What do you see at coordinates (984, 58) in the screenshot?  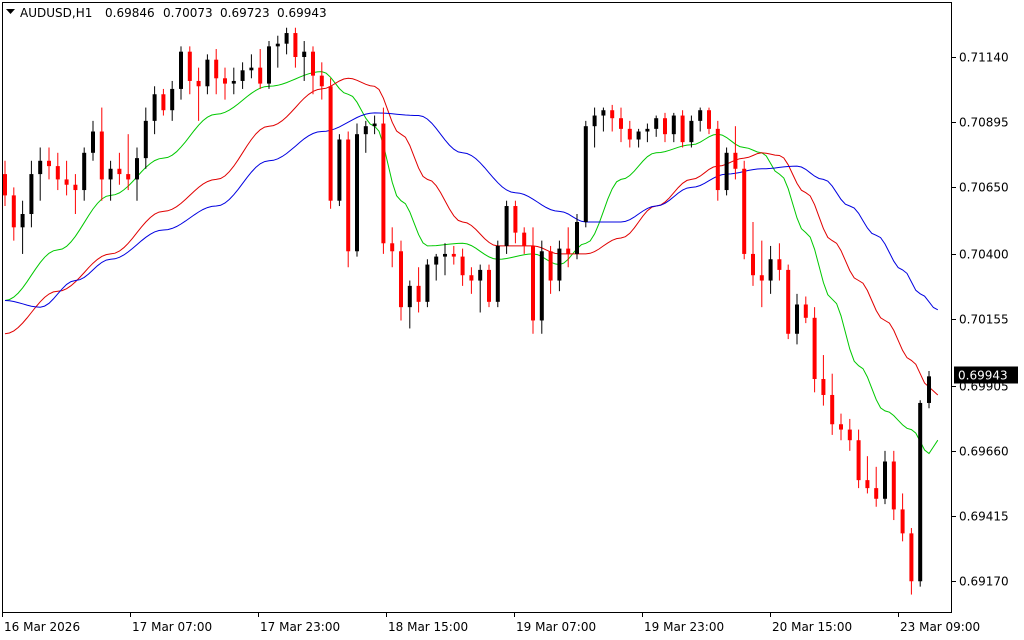 I see `y-tick-label: 0.71140` at bounding box center [984, 58].